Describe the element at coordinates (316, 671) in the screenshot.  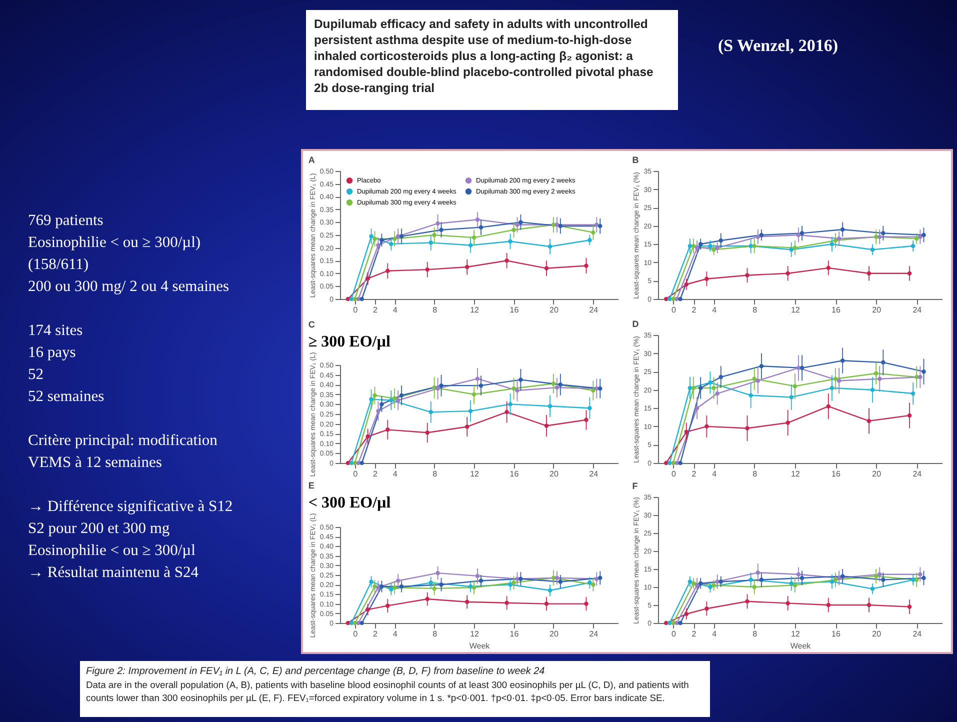
I see `text: Figure 2: Improvement in FEV₁ in L (A, C, E) and percentage change (B, D, F) from baseline to week 24` at that location.